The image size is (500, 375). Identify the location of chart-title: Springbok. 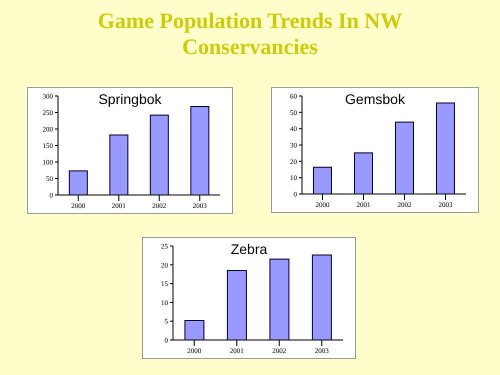
(130, 99).